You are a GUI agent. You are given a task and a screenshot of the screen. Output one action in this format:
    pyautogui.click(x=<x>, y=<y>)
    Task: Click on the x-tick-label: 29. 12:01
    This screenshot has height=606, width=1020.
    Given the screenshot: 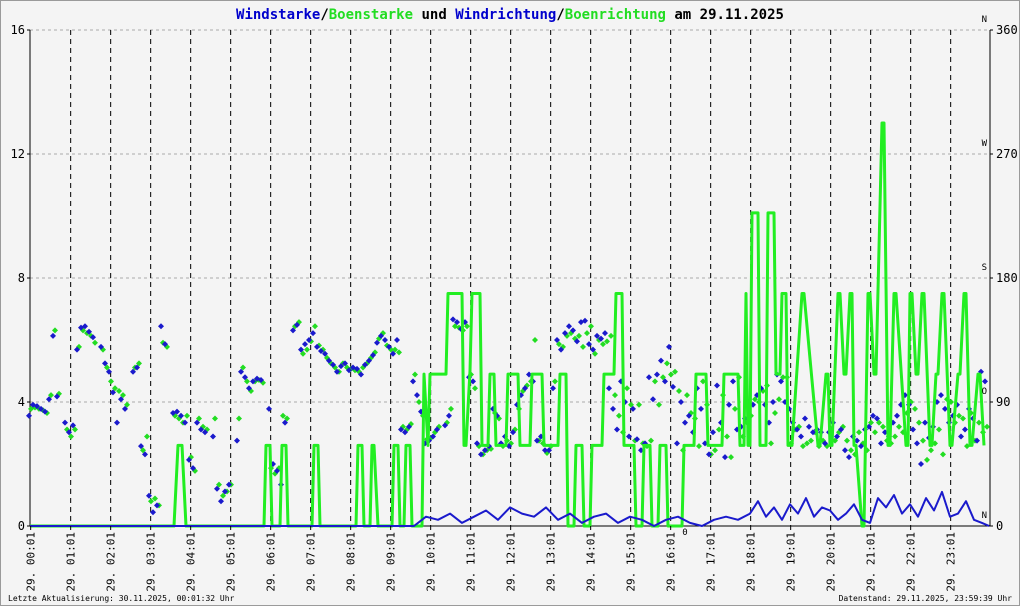 What is the action you would take?
    pyautogui.click(x=511, y=562)
    